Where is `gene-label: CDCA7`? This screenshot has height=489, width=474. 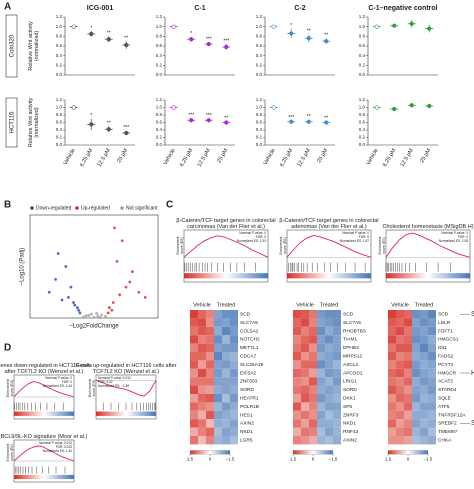
gene-label: CDCA7 is located at coordinates (248, 356).